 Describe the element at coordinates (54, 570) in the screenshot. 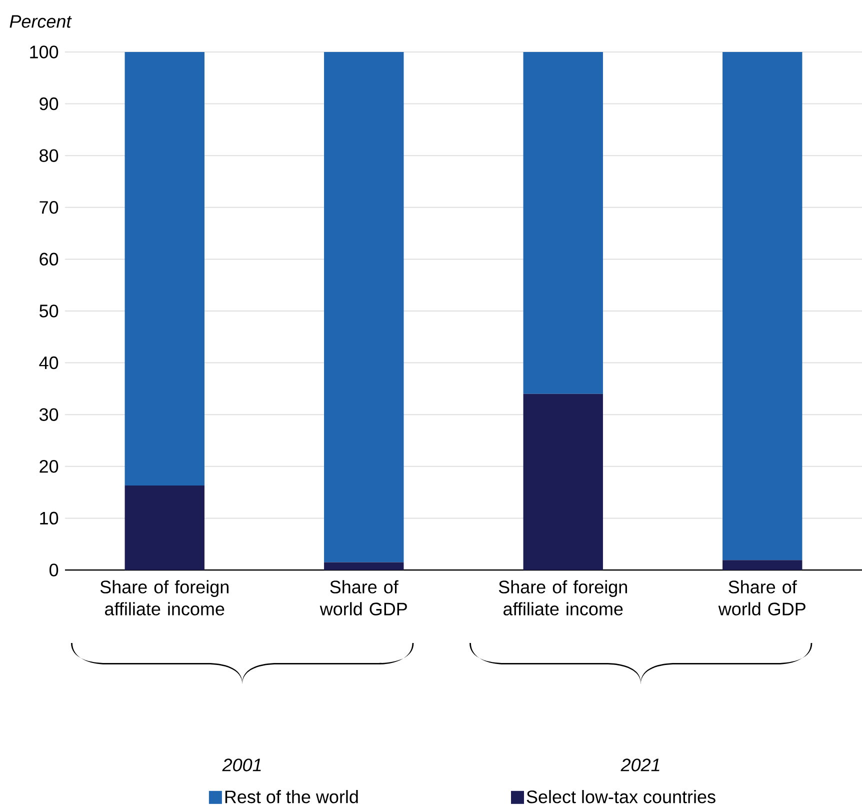

I see `y-tick-label: 0` at that location.